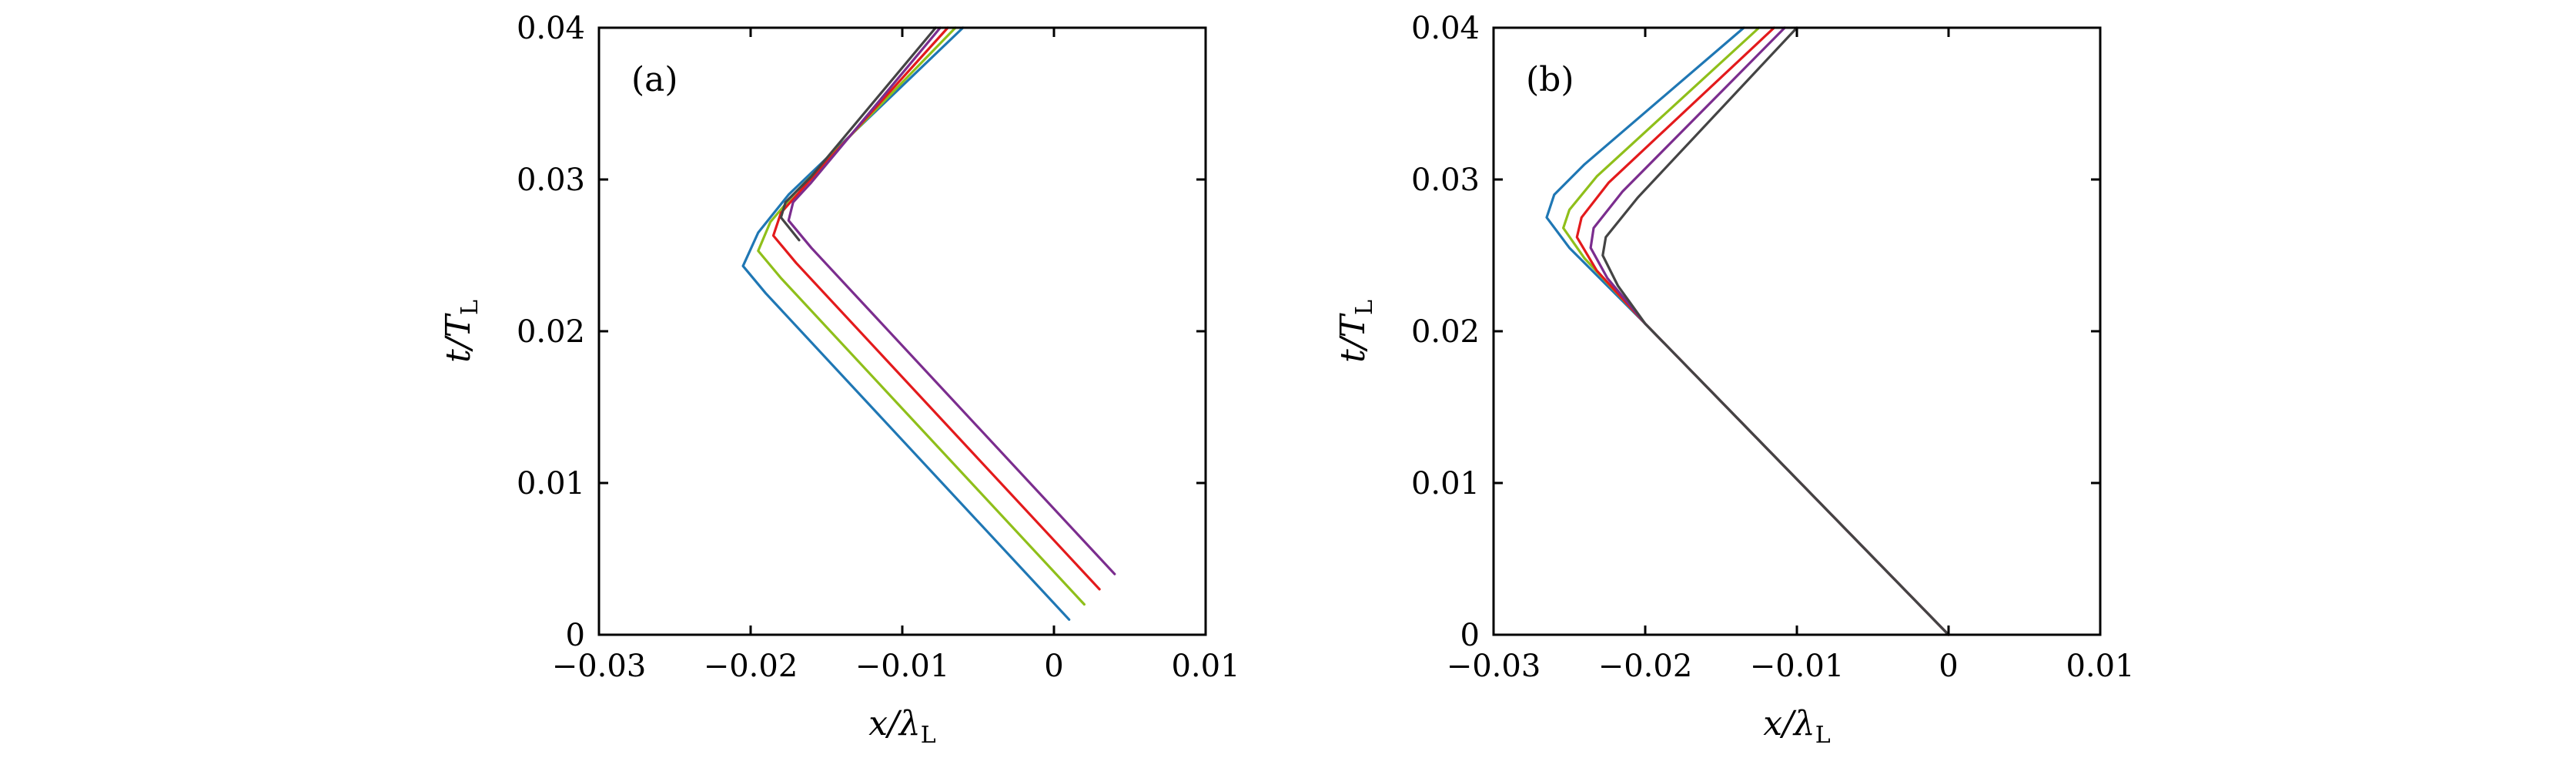  What do you see at coordinates (1550, 80) in the screenshot?
I see `panel-label: (b)` at bounding box center [1550, 80].